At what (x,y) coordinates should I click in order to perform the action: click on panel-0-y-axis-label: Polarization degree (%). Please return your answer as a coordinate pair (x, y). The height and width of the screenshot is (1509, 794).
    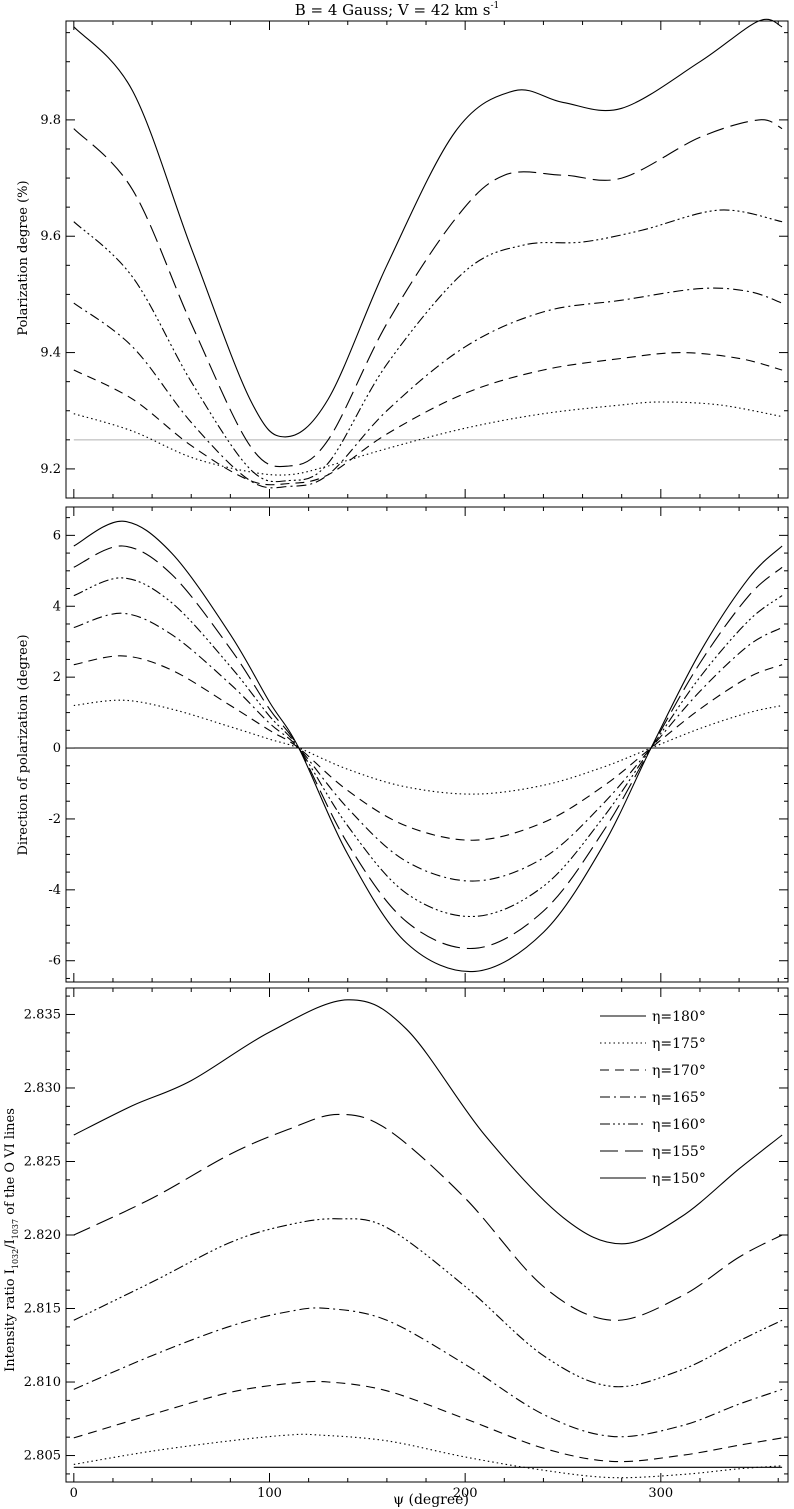
    Looking at the image, I should click on (23, 257).